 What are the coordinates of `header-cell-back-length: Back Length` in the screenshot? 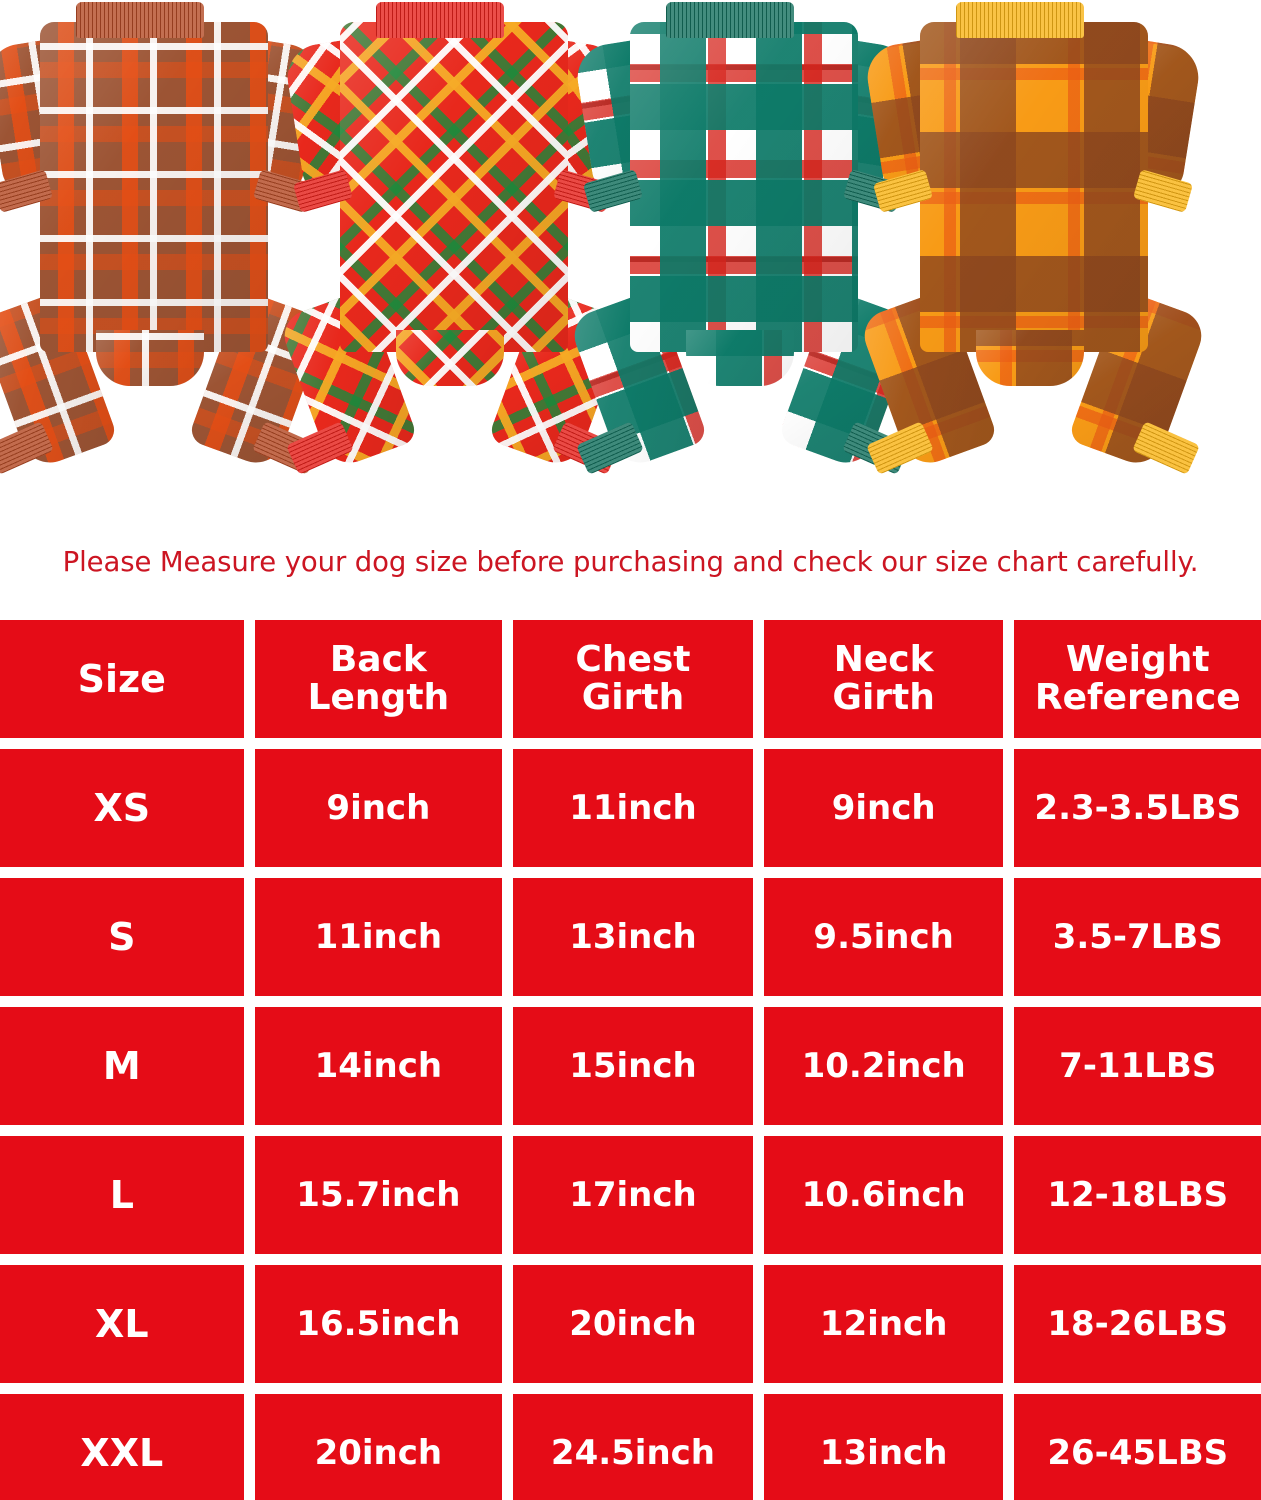 It's located at (378, 679).